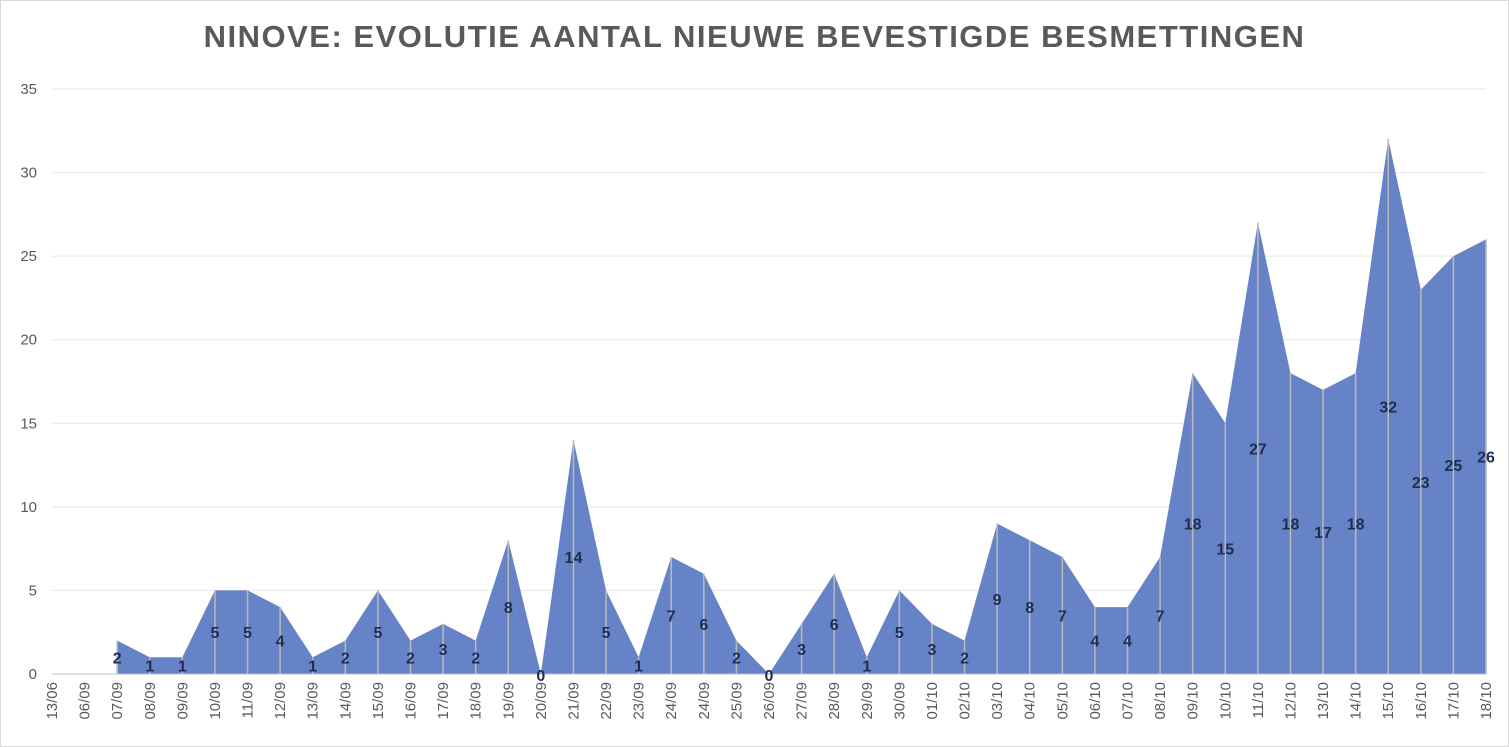  I want to click on y-tick-label: 5, so click(33, 590).